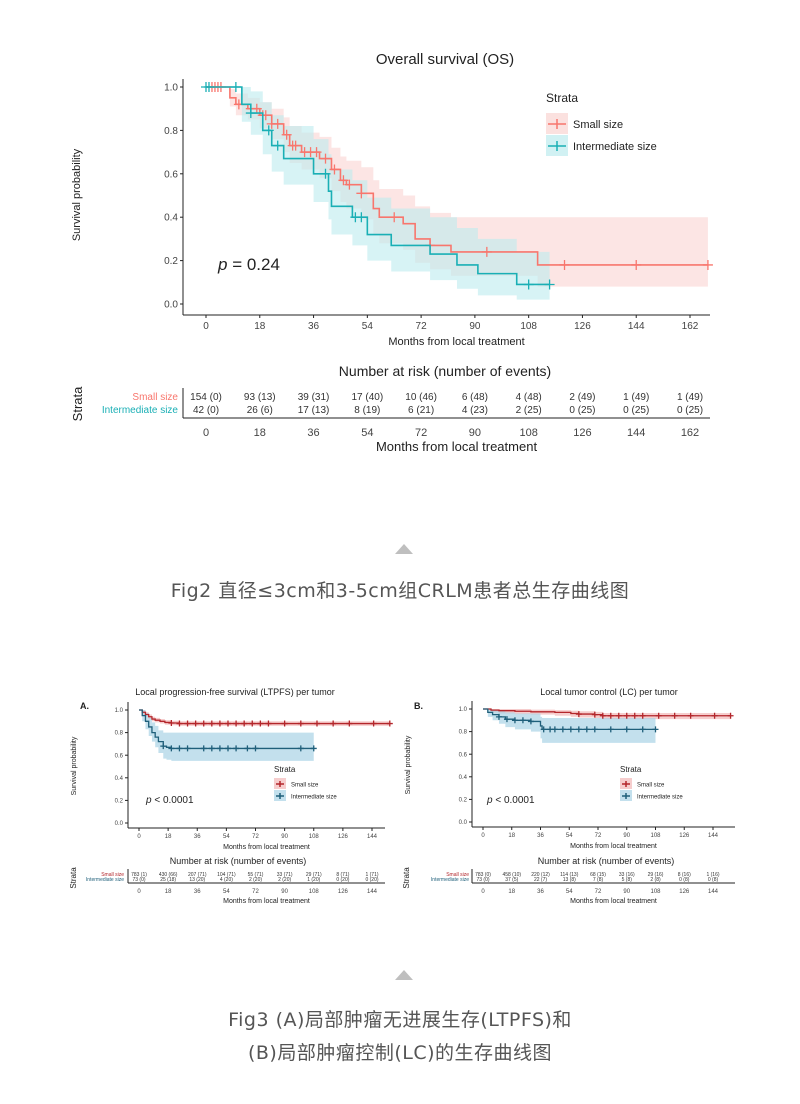  What do you see at coordinates (529, 410) in the screenshot?
I see `risk-table-cell: 2 (25)` at bounding box center [529, 410].